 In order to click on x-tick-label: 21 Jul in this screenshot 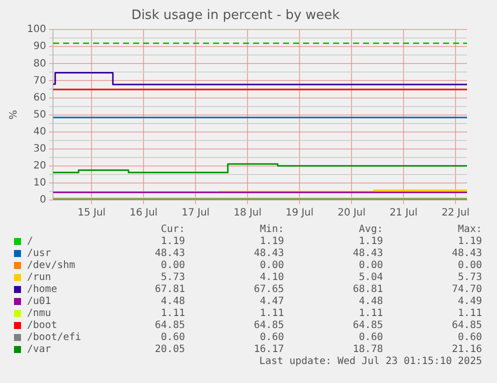, I will do `click(404, 213)`.